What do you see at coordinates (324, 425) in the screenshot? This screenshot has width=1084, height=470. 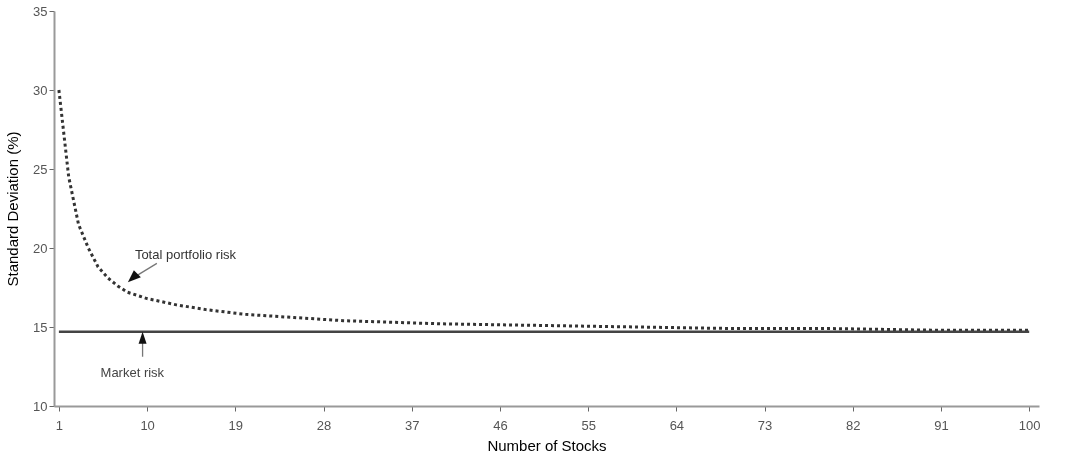 I see `x-tick-label: 28` at bounding box center [324, 425].